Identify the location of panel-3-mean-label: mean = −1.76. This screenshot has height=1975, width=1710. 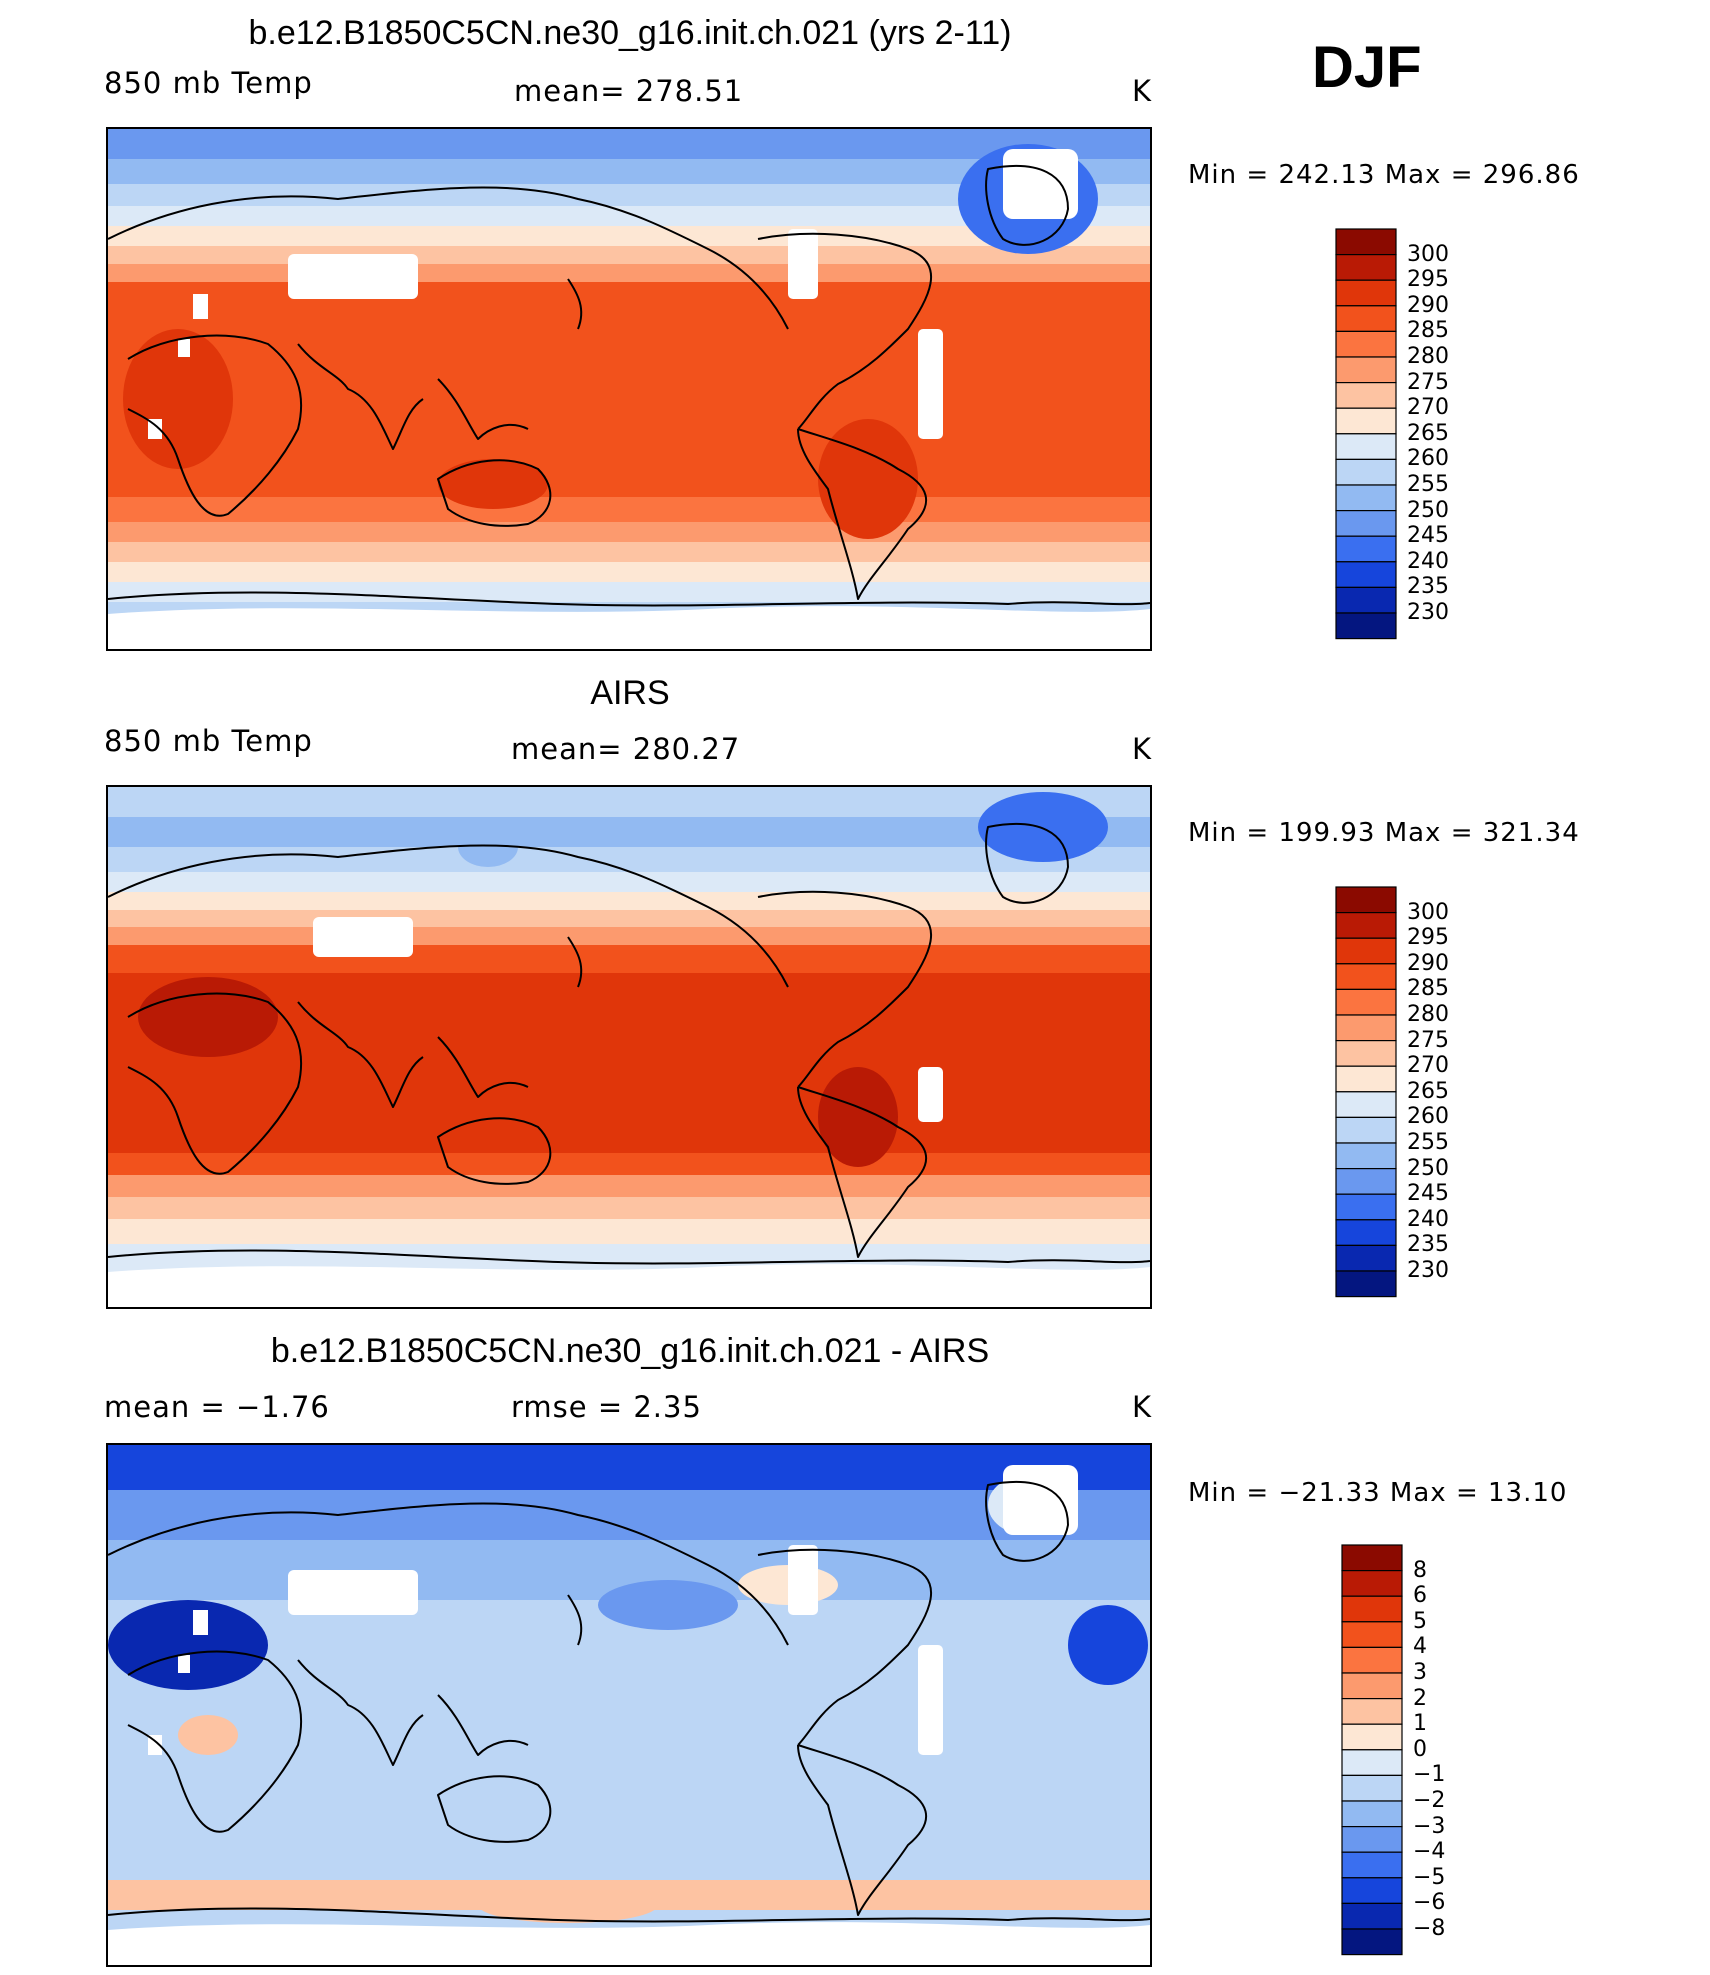
(217, 1407).